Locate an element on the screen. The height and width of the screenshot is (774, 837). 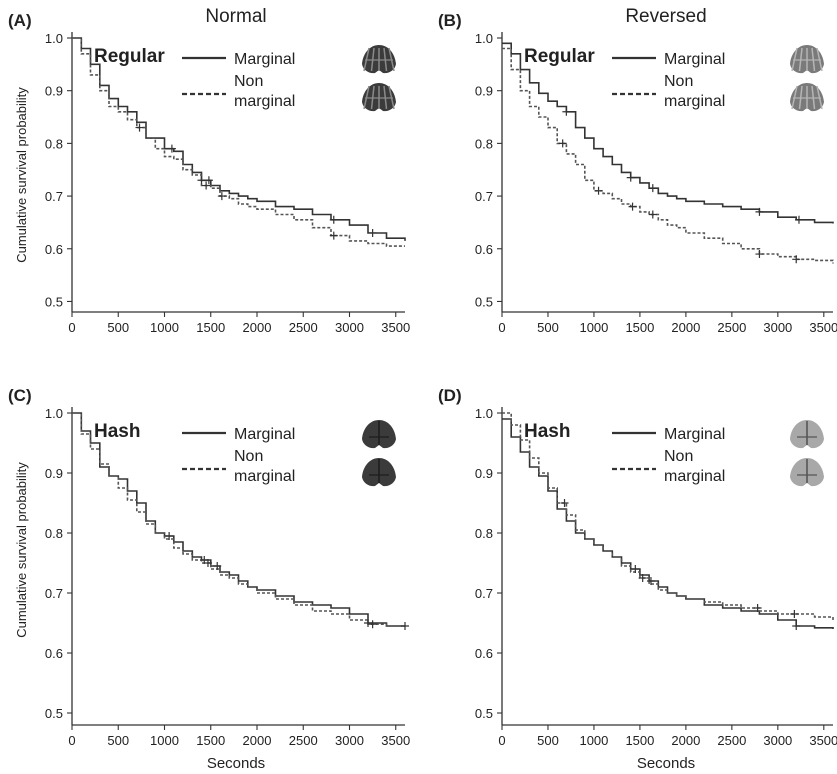
y-axis-label-bottom: Cumulative survival probability is located at coordinates (21, 550).